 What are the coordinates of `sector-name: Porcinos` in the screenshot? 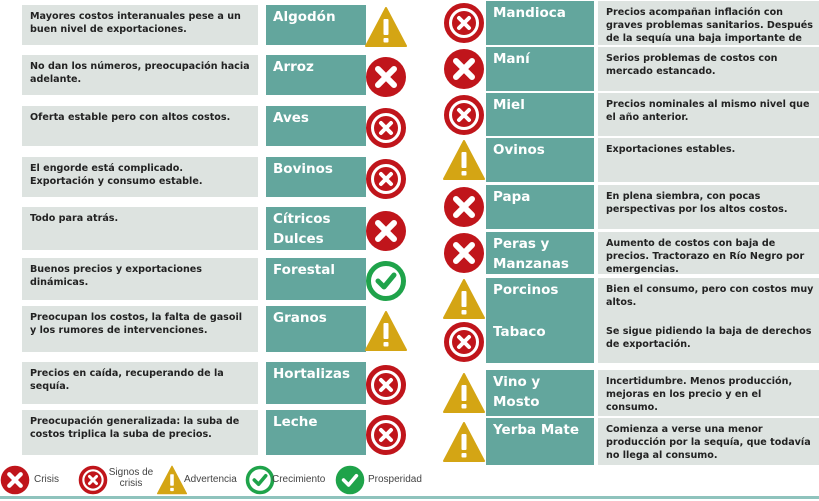 It's located at (540, 299).